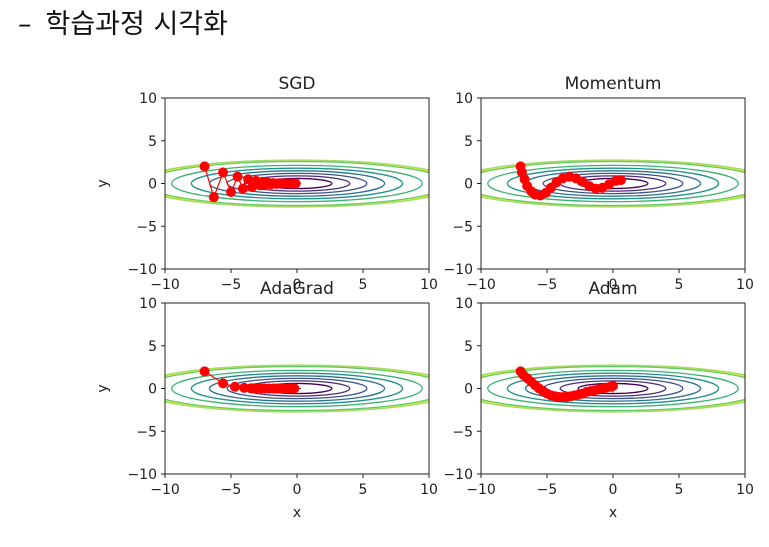 This screenshot has width=769, height=547. Describe the element at coordinates (296, 84) in the screenshot. I see `subplot-title: SGD` at that location.